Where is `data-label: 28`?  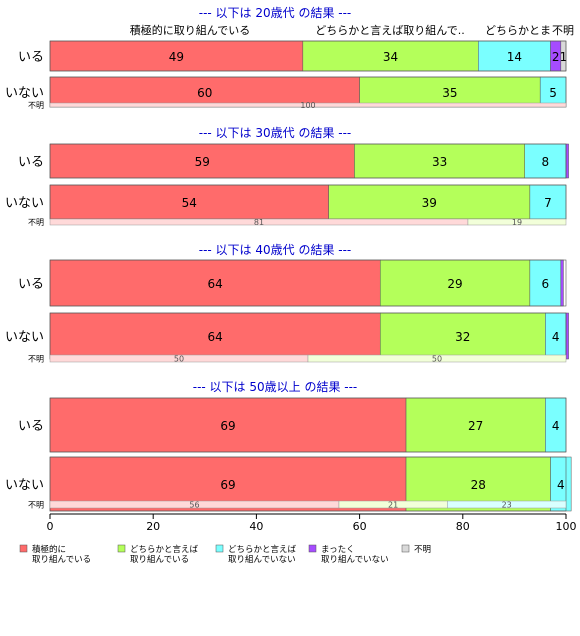
data-label: 28 is located at coordinates (478, 485).